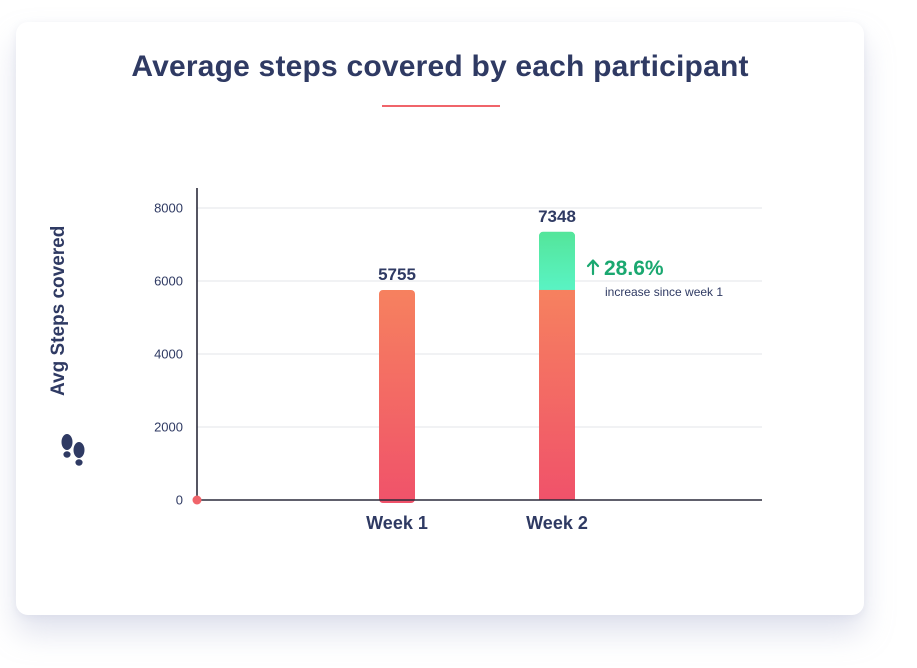  I want to click on bar-increase-segment, so click(557, 263).